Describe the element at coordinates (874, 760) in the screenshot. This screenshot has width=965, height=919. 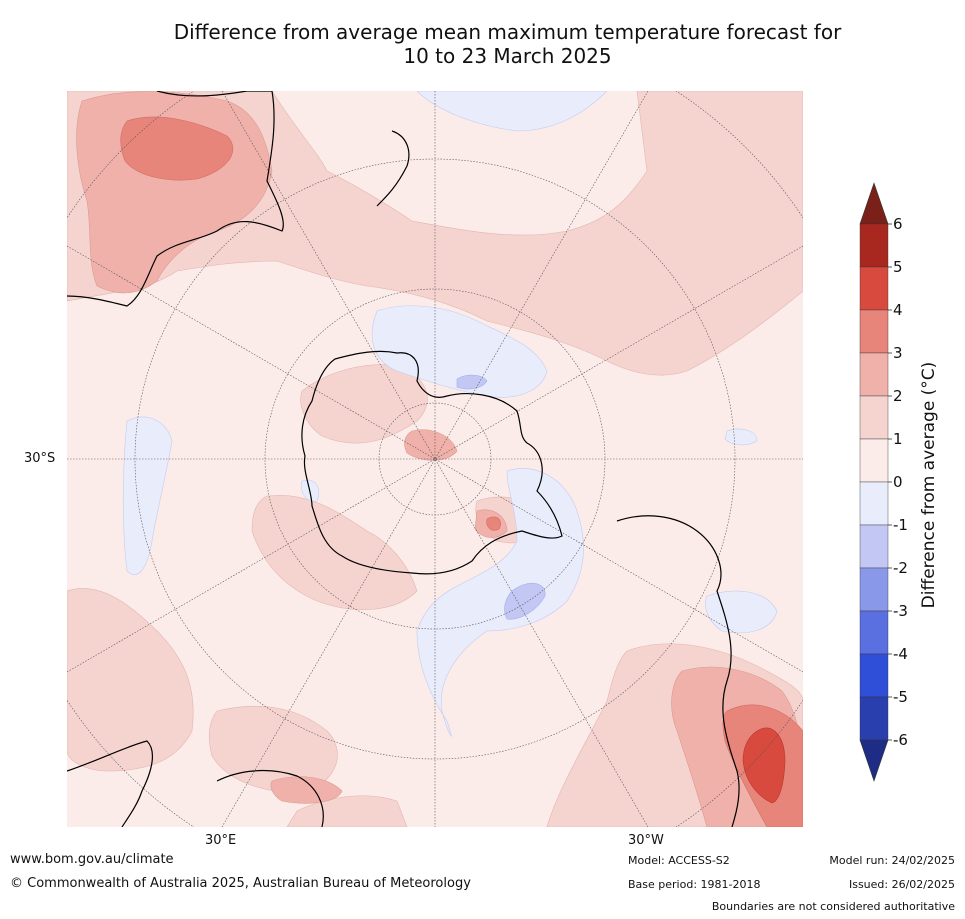
I see `colorbar-extend-bottom` at that location.